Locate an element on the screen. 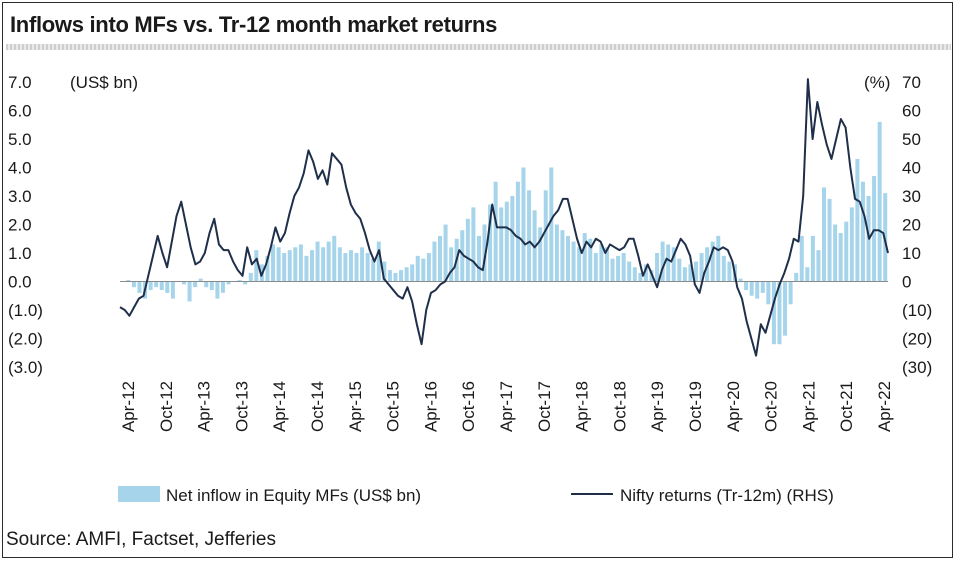  x-axis-tick: Oct-19 is located at coordinates (695, 406).